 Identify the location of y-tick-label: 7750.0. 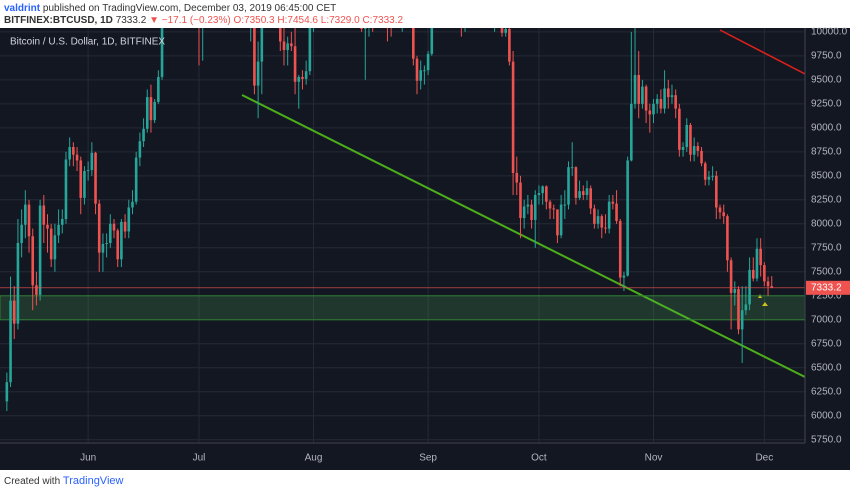
(826, 247).